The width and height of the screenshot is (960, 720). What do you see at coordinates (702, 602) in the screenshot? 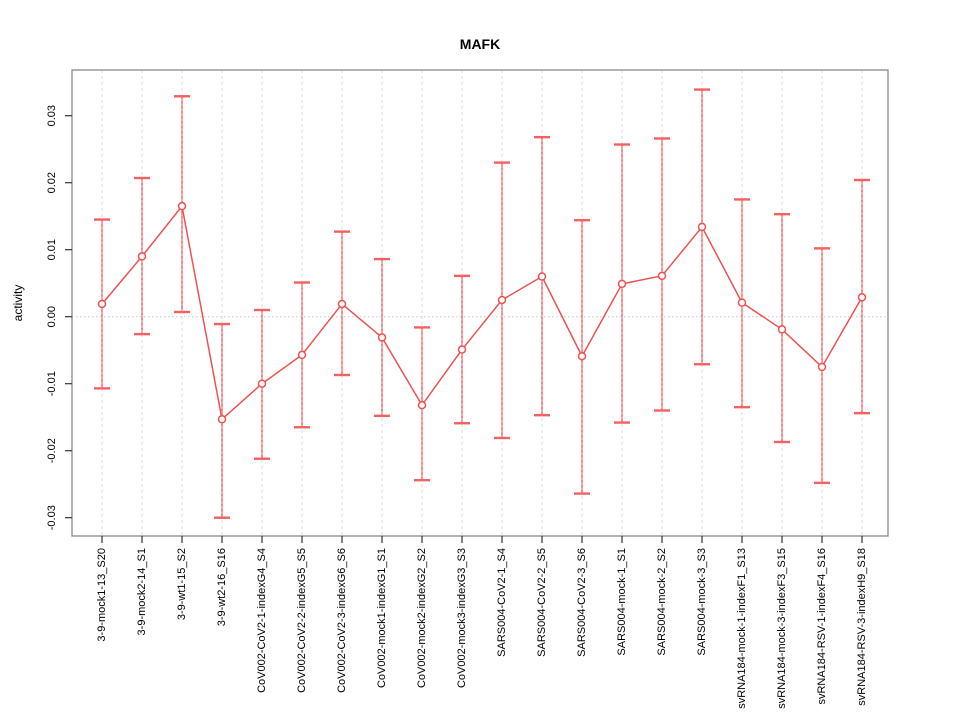
I see `x-tick-label: SARS004-mock-3_S3` at bounding box center [702, 602].